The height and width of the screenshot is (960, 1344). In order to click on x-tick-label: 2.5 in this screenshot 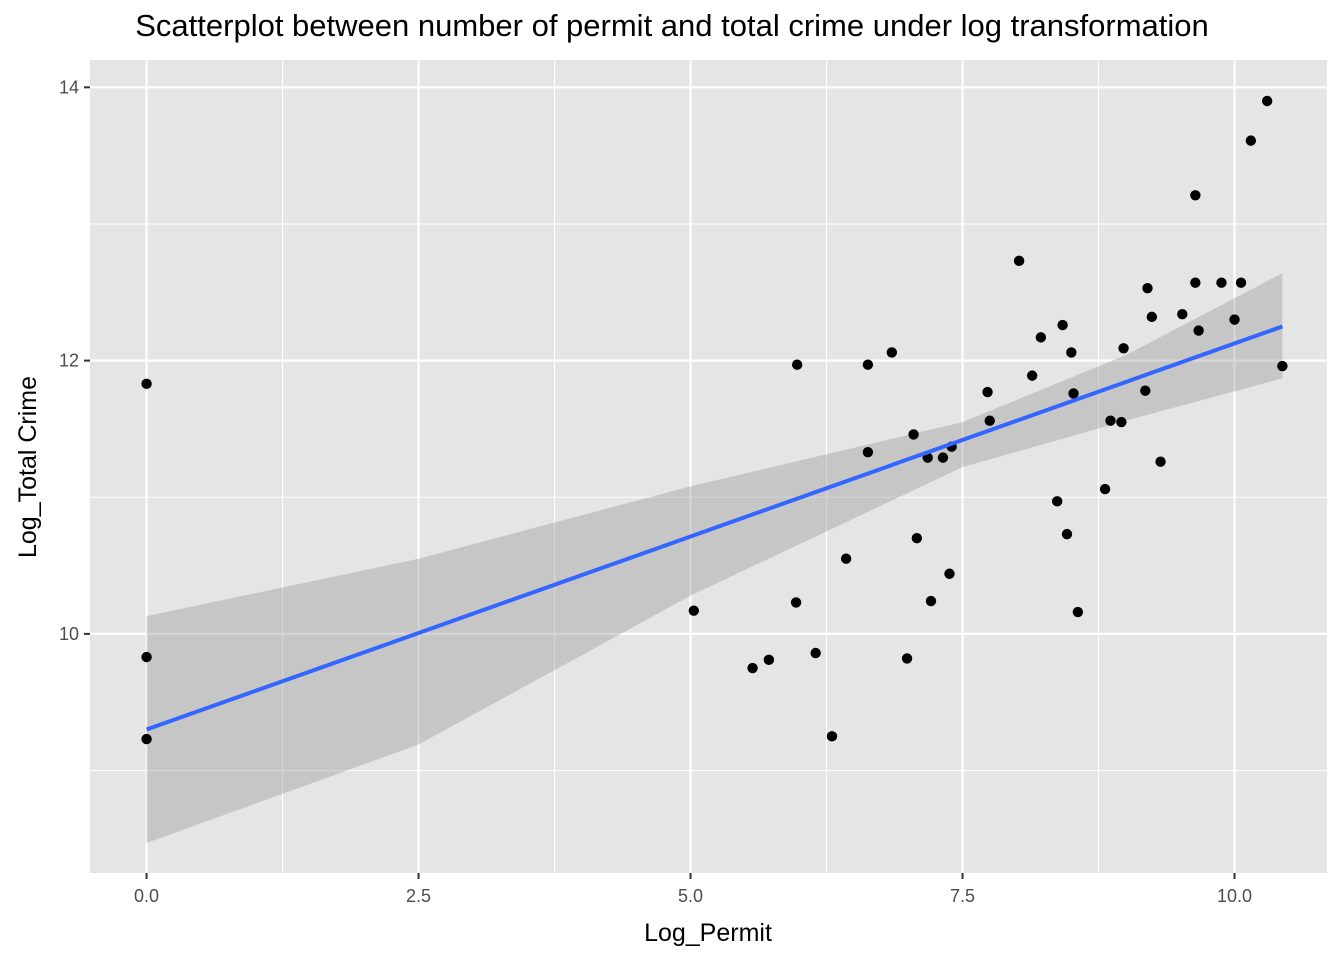, I will do `click(418, 896)`.